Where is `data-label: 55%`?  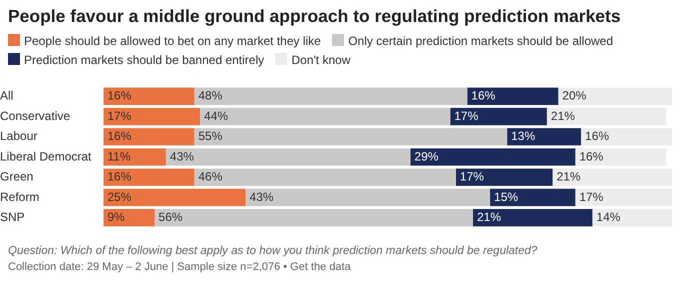 data-label: 55% is located at coordinates (210, 136).